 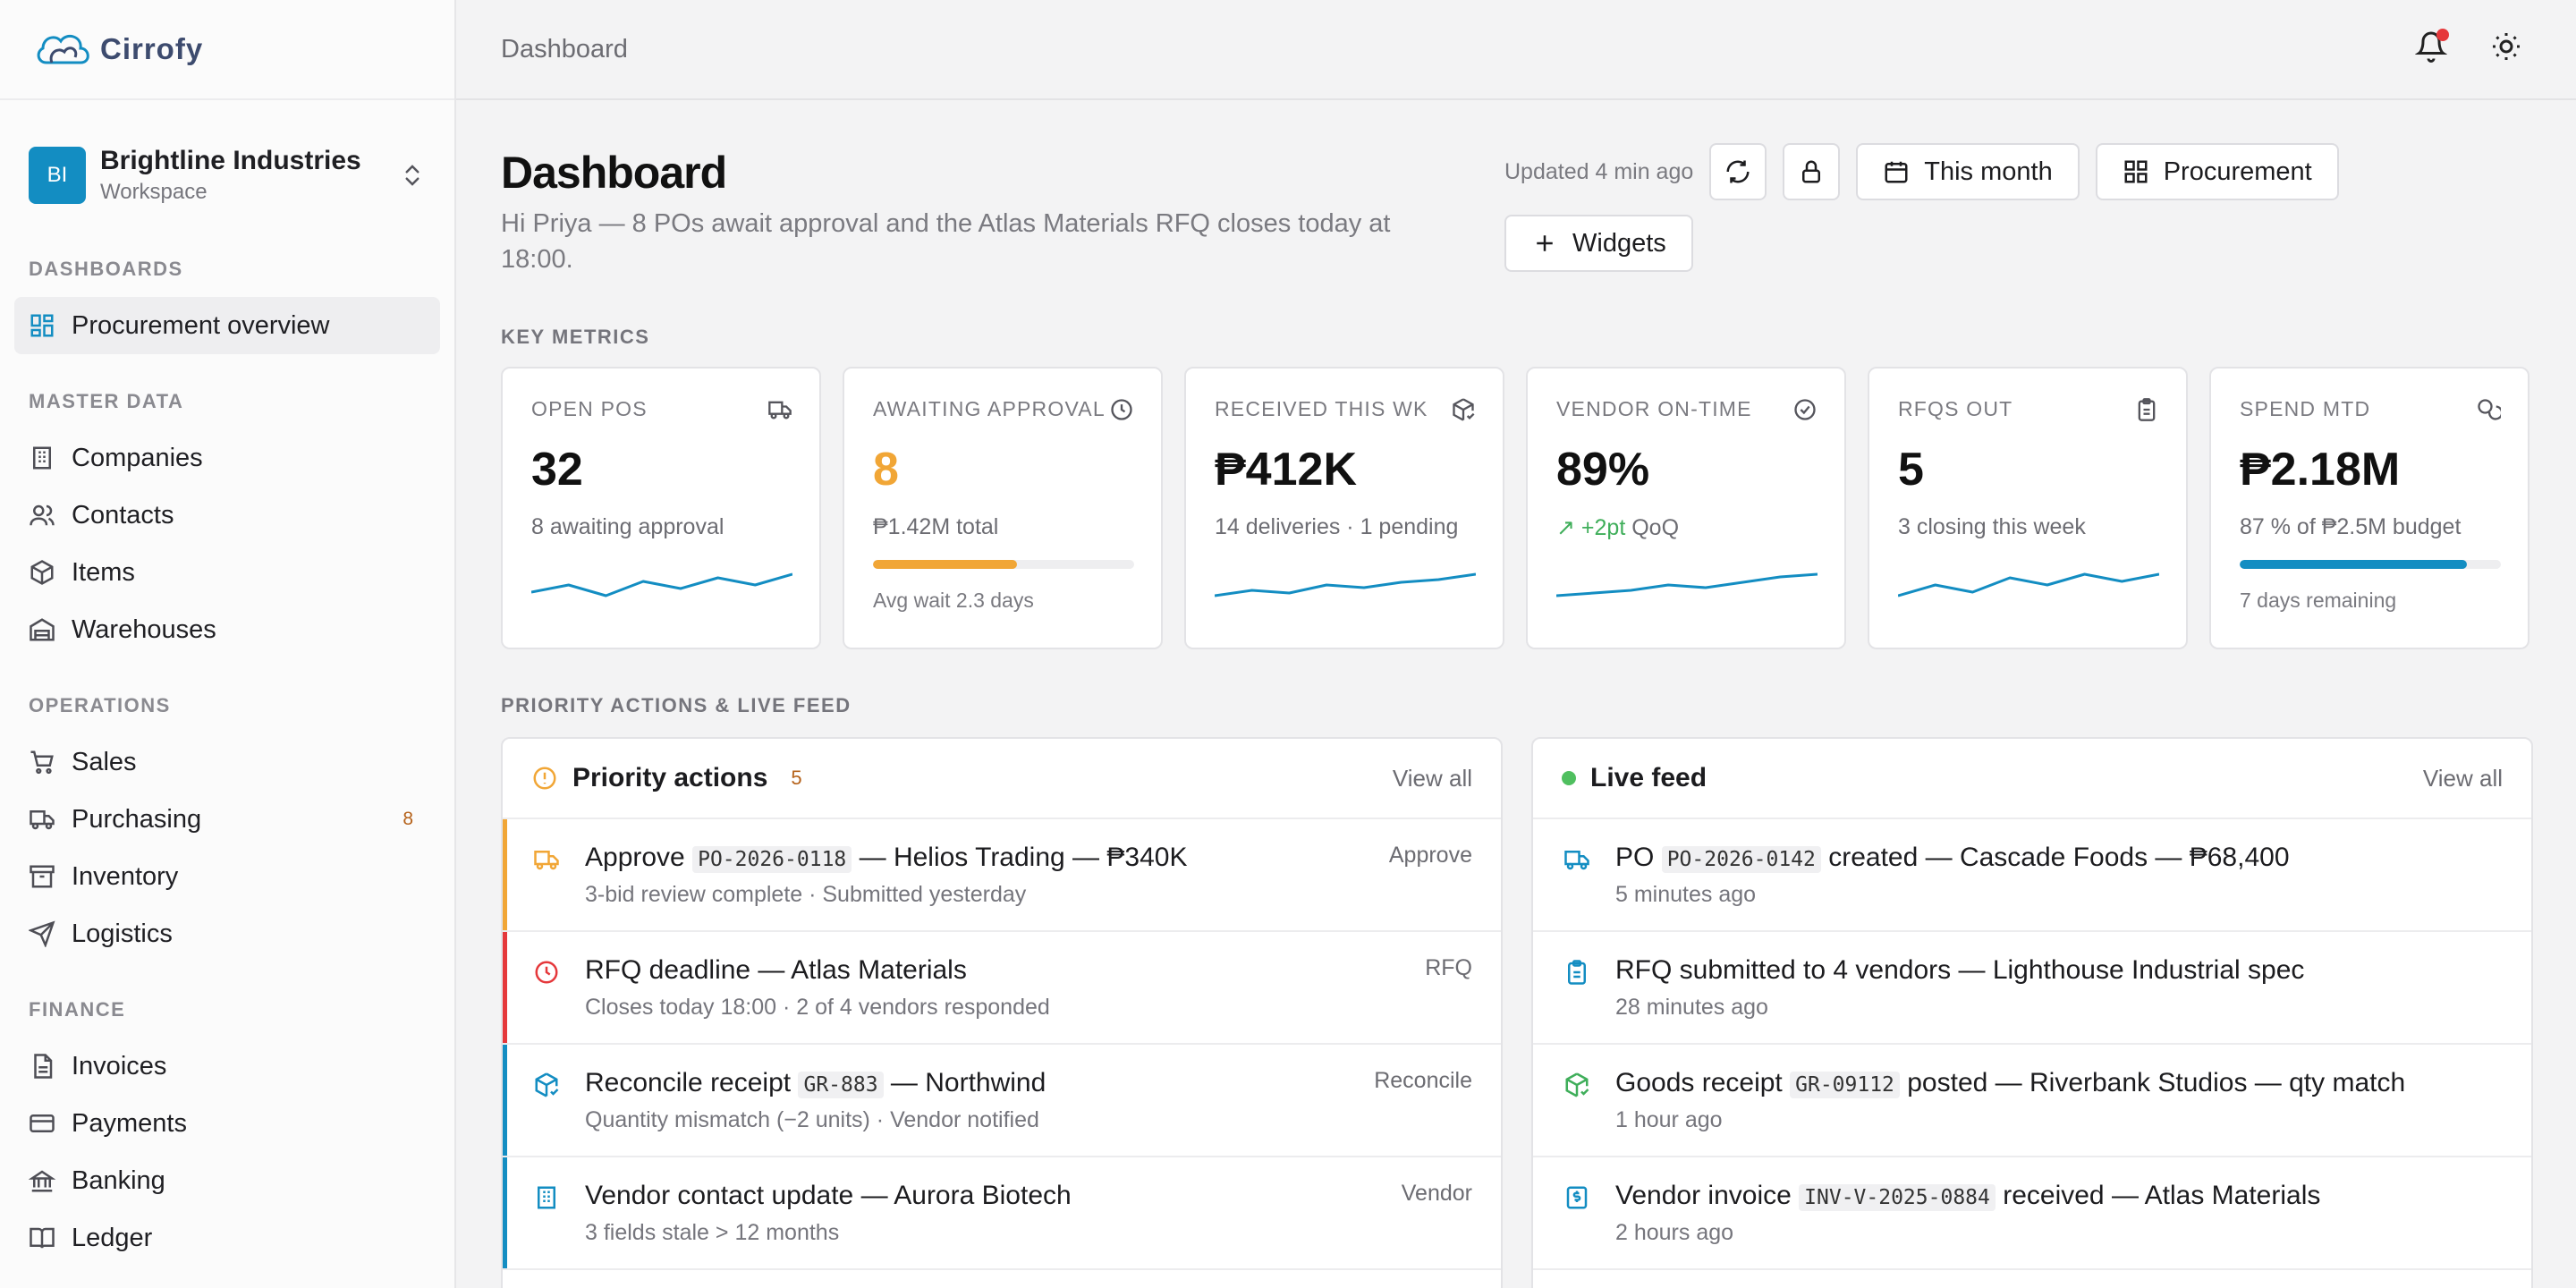 What do you see at coordinates (42, 629) in the screenshot?
I see `warehouse-icon` at bounding box center [42, 629].